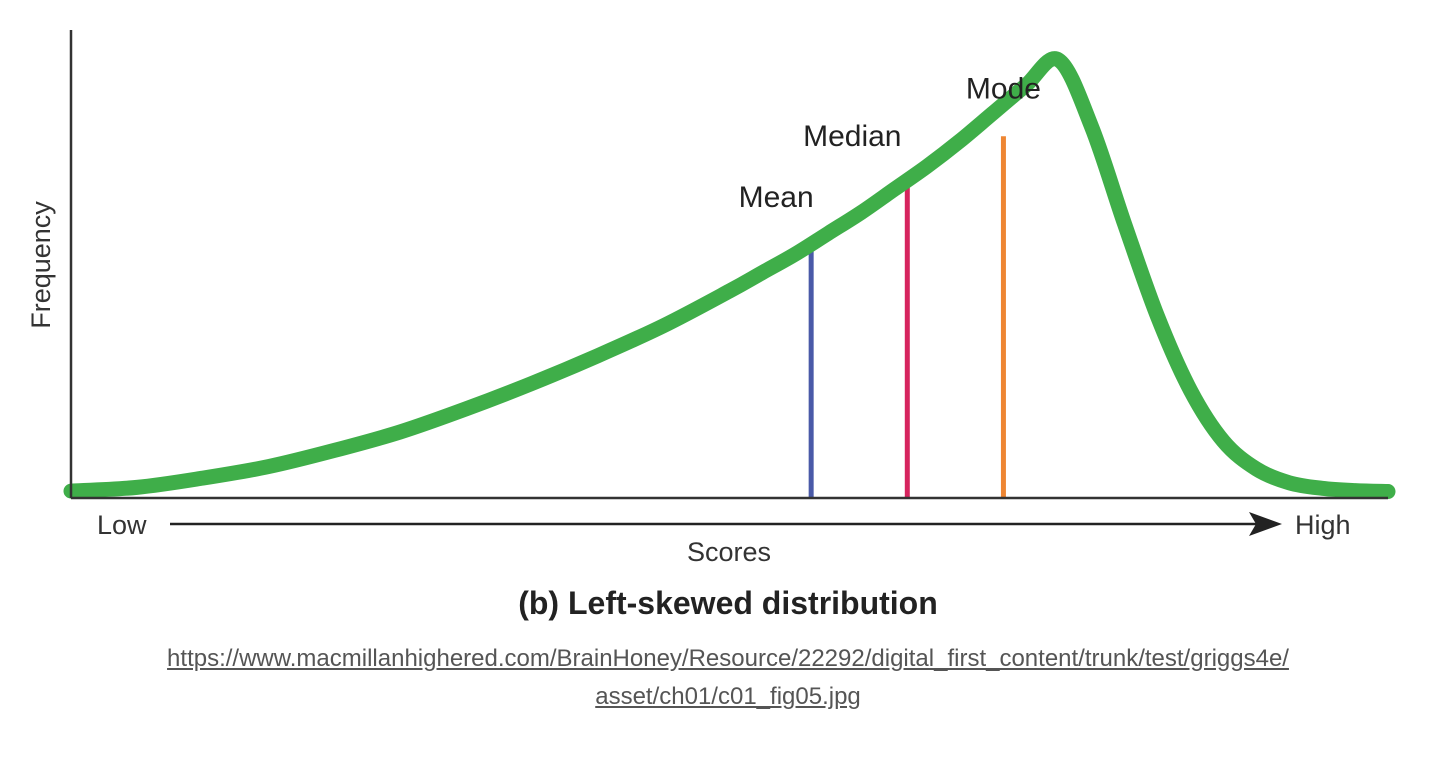 The width and height of the screenshot is (1456, 758). What do you see at coordinates (122, 525) in the screenshot?
I see `x-tick-label-low: Low` at bounding box center [122, 525].